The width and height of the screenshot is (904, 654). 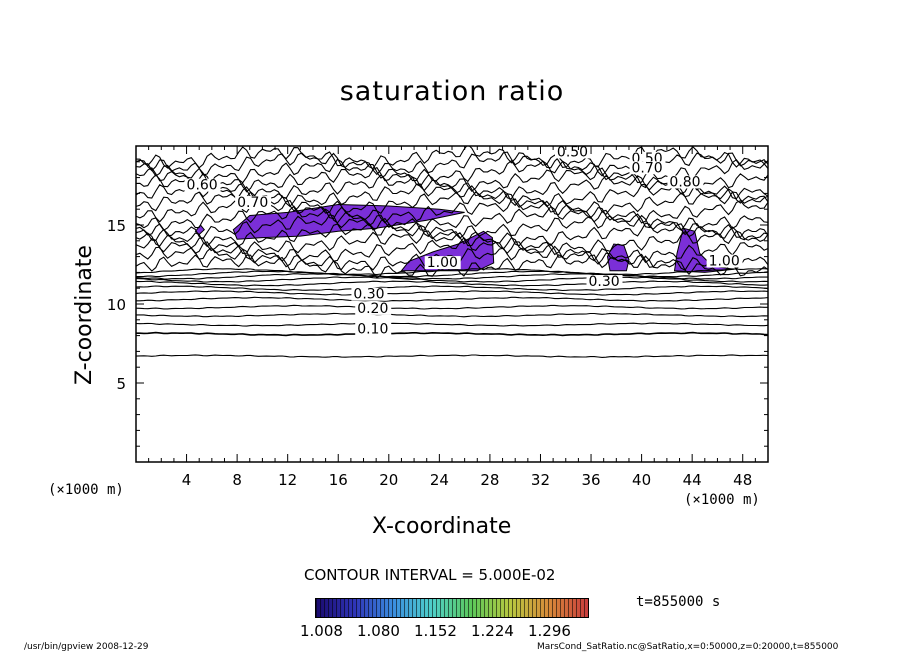 I want to click on x-tick-label: 28, so click(x=489, y=480).